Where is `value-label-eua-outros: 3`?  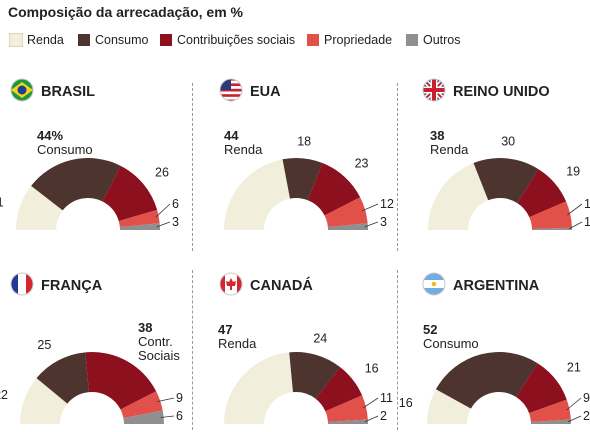 value-label-eua-outros: 3 is located at coordinates (383, 222).